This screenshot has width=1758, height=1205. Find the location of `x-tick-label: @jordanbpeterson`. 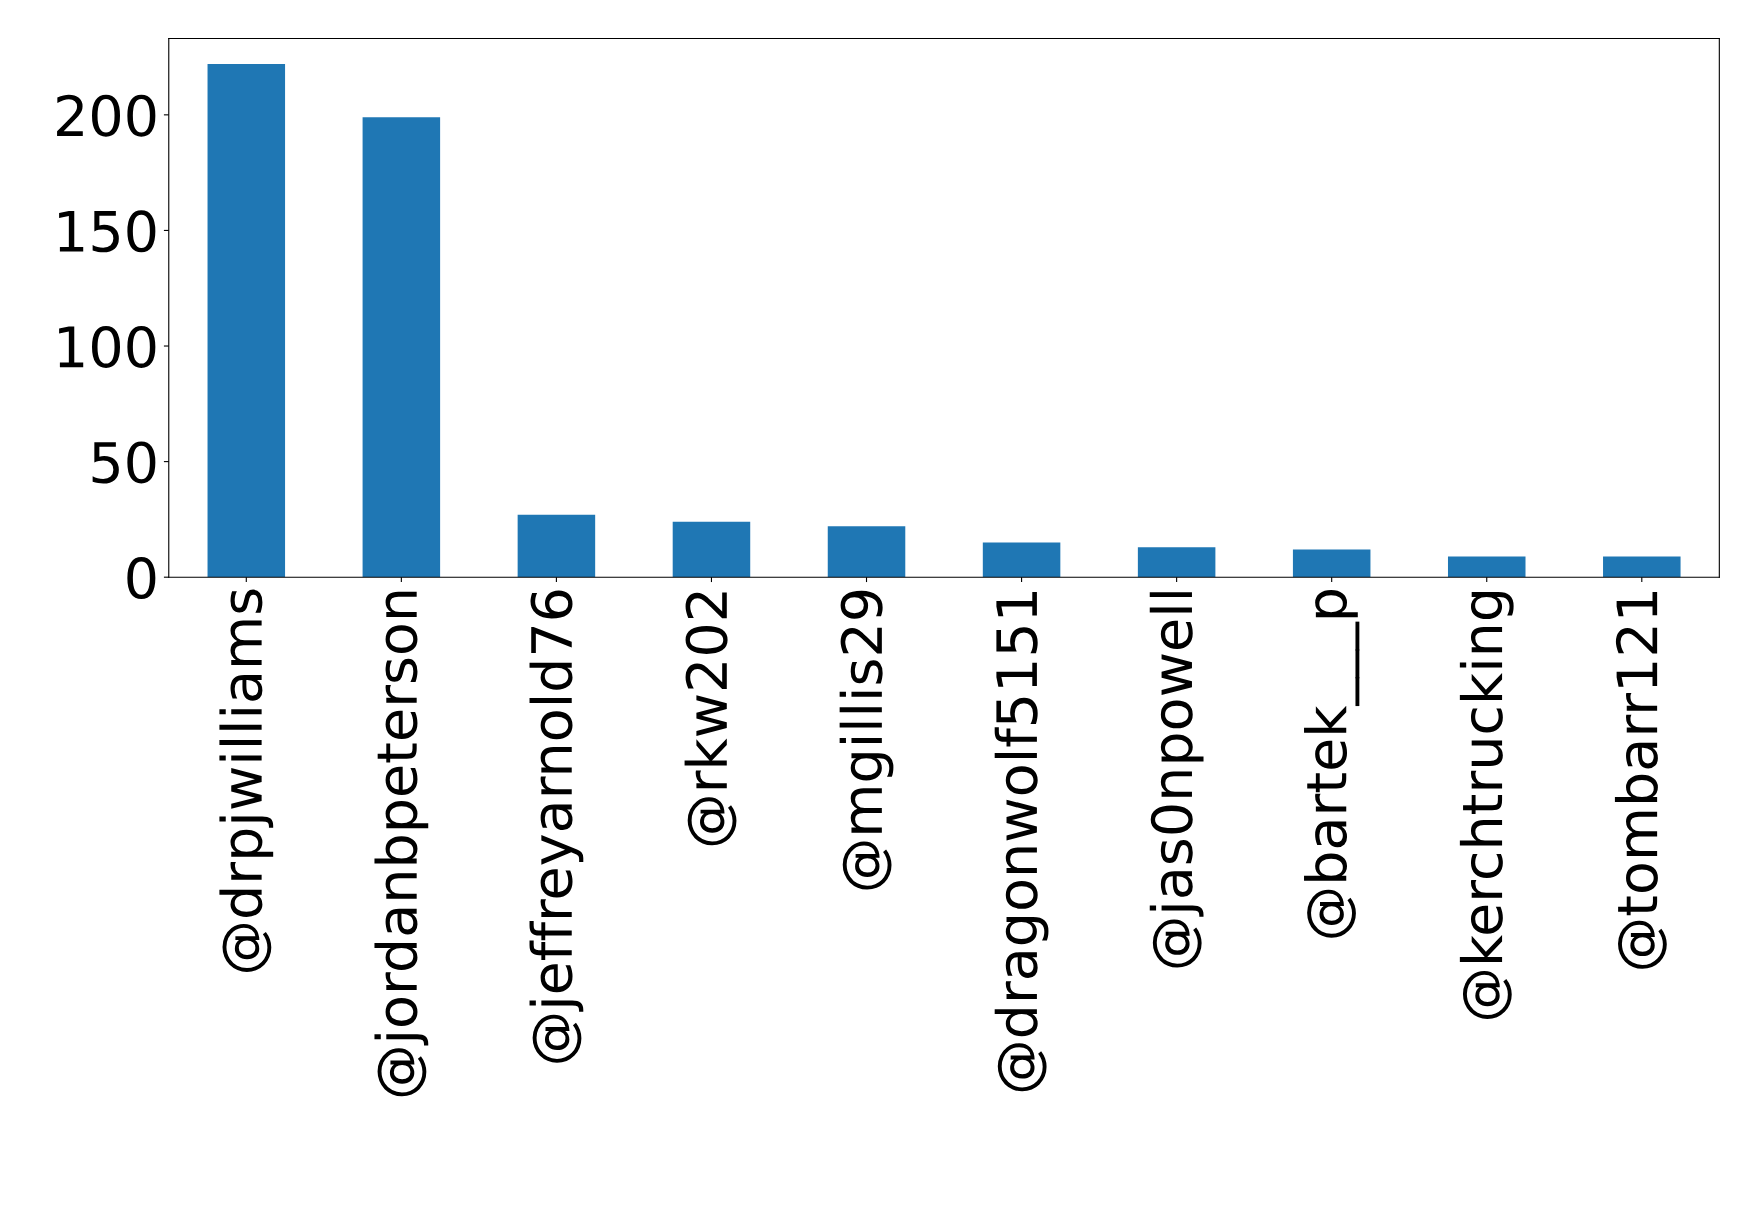

x-tick-label: @jordanbpeterson is located at coordinates (401, 844).